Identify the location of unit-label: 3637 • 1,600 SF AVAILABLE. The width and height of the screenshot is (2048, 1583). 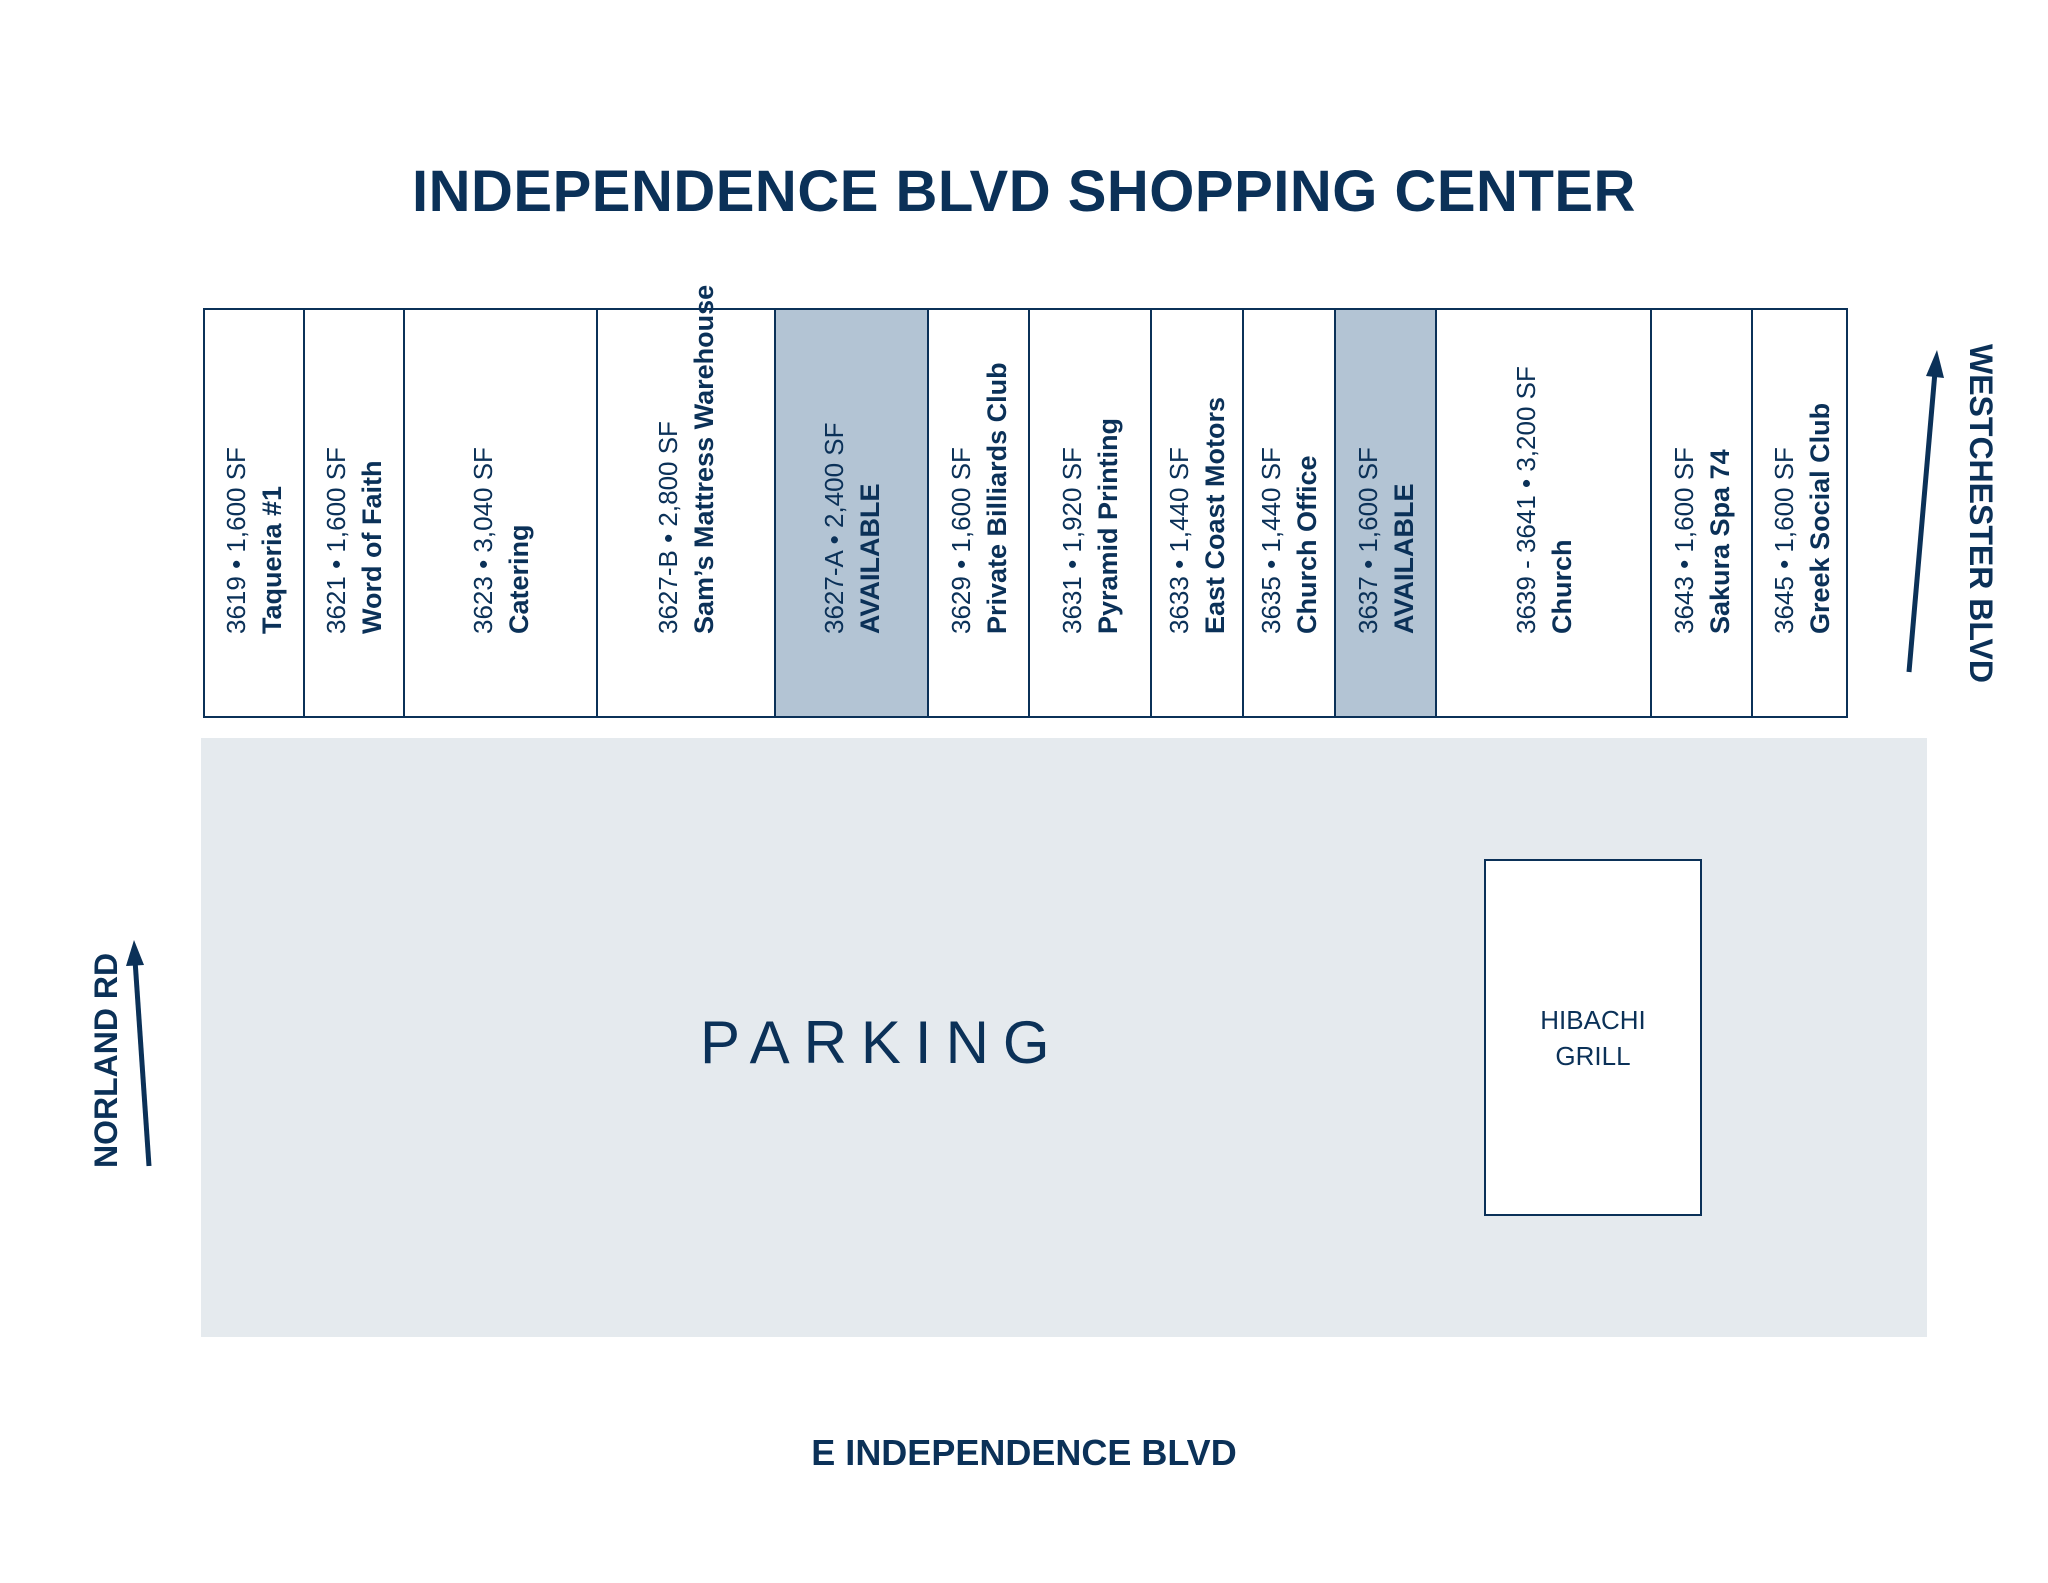
(1386, 540).